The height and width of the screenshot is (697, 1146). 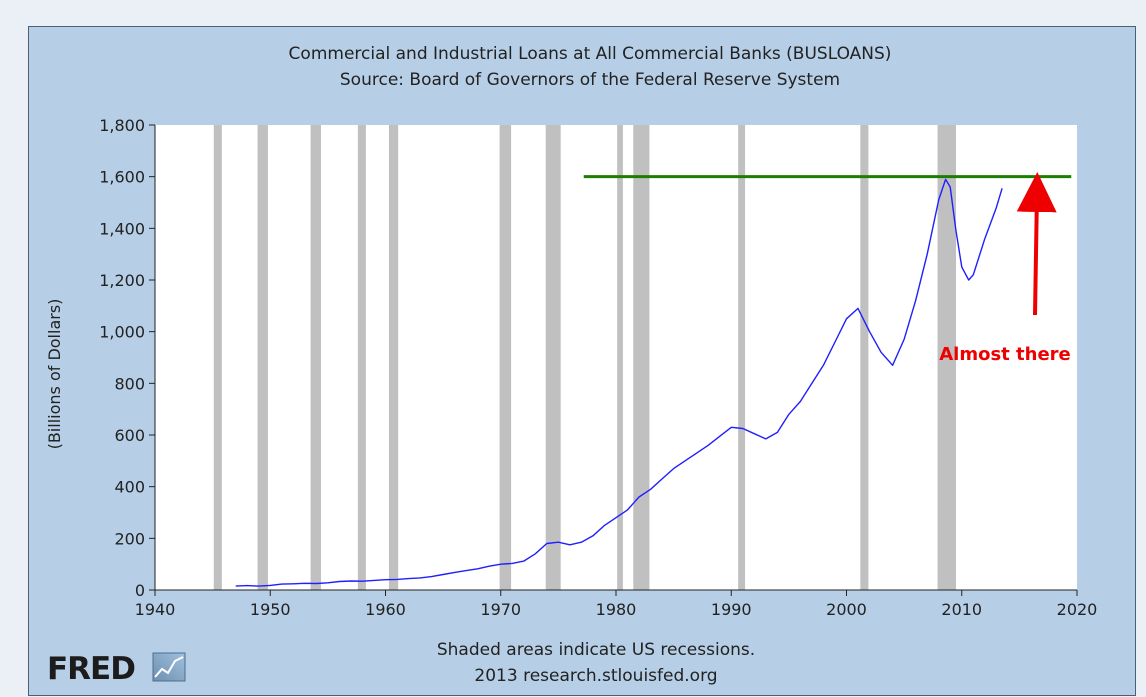 What do you see at coordinates (500, 609) in the screenshot?
I see `x-tick-label: 1970` at bounding box center [500, 609].